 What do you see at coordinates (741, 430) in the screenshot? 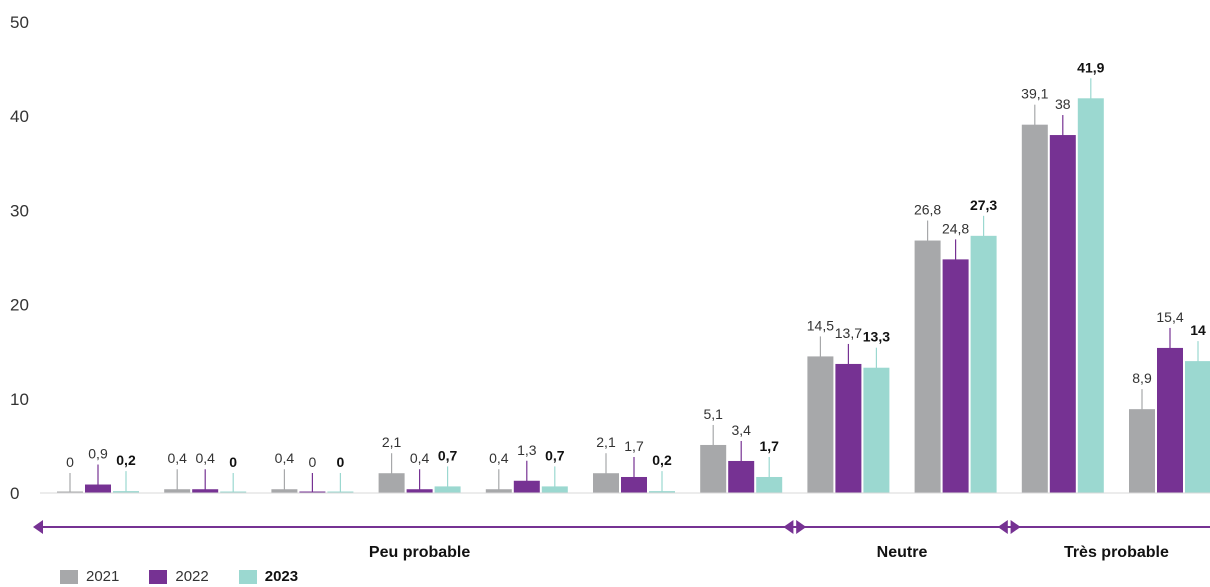
I see `value-label-2022-7: 3,4` at bounding box center [741, 430].